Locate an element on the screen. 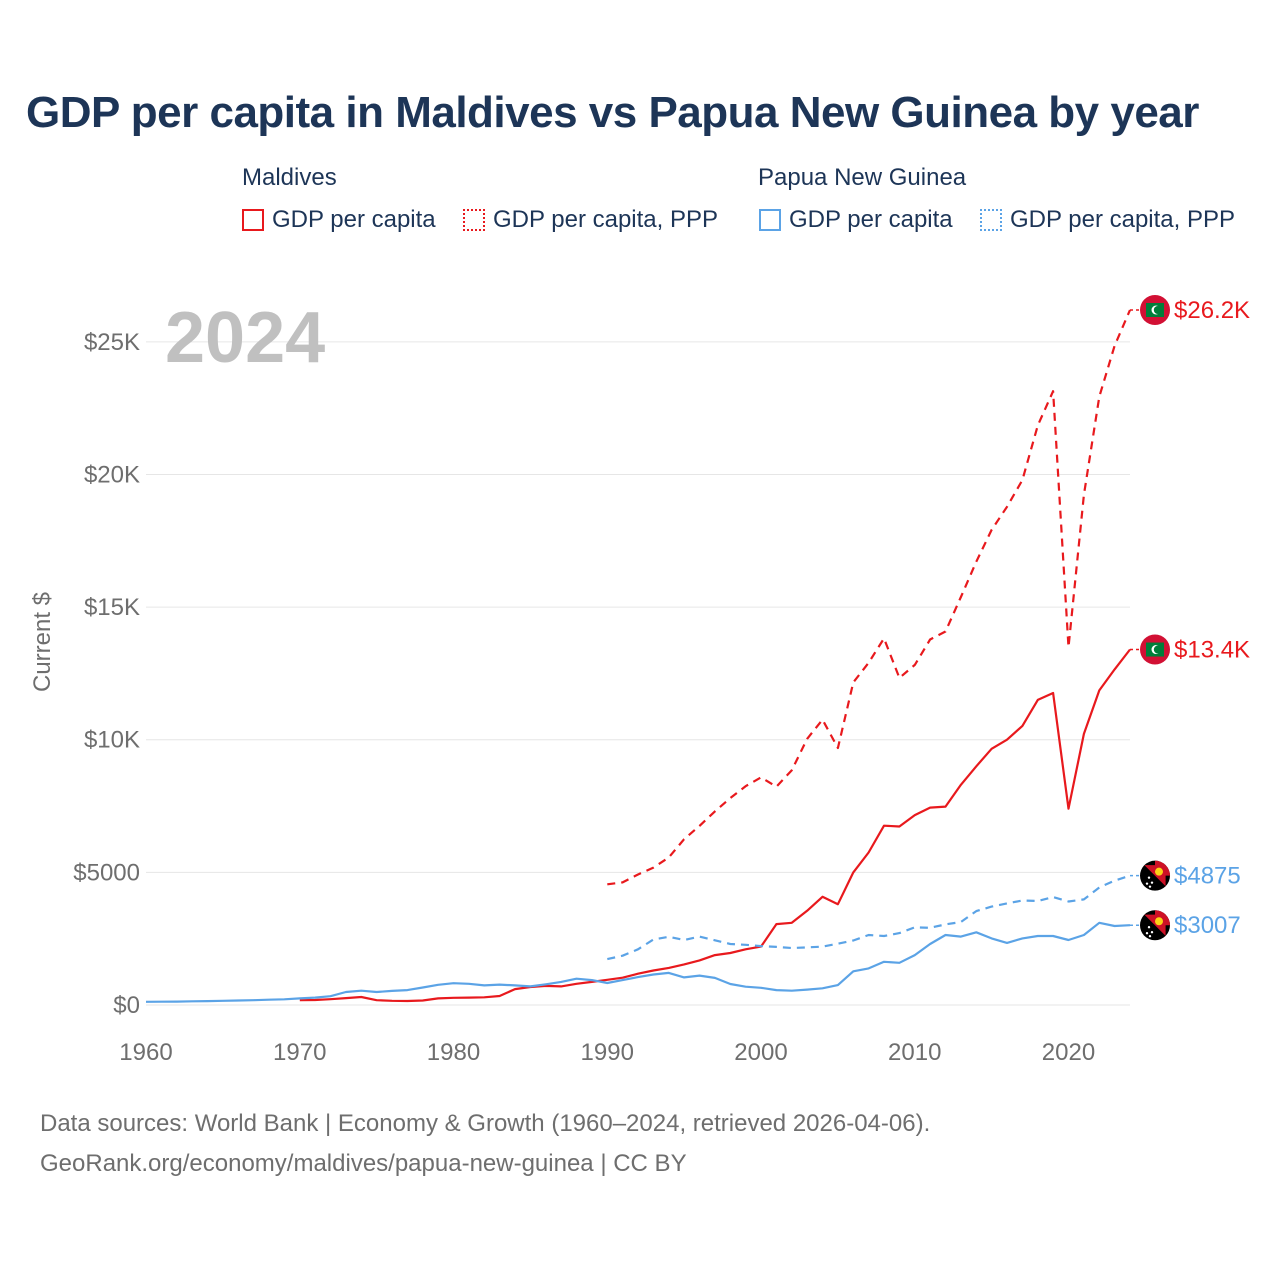 The width and height of the screenshot is (1280, 1280). end-value-label: $26.2K is located at coordinates (1212, 310).